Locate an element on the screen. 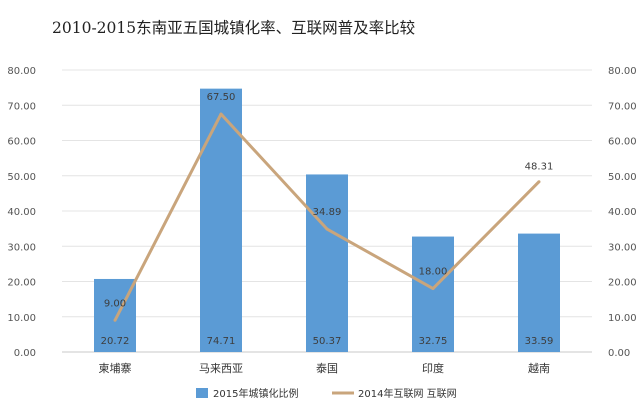 This screenshot has height=417, width=640. legend-label-line: 2014年互联网 互联网 is located at coordinates (407, 393).